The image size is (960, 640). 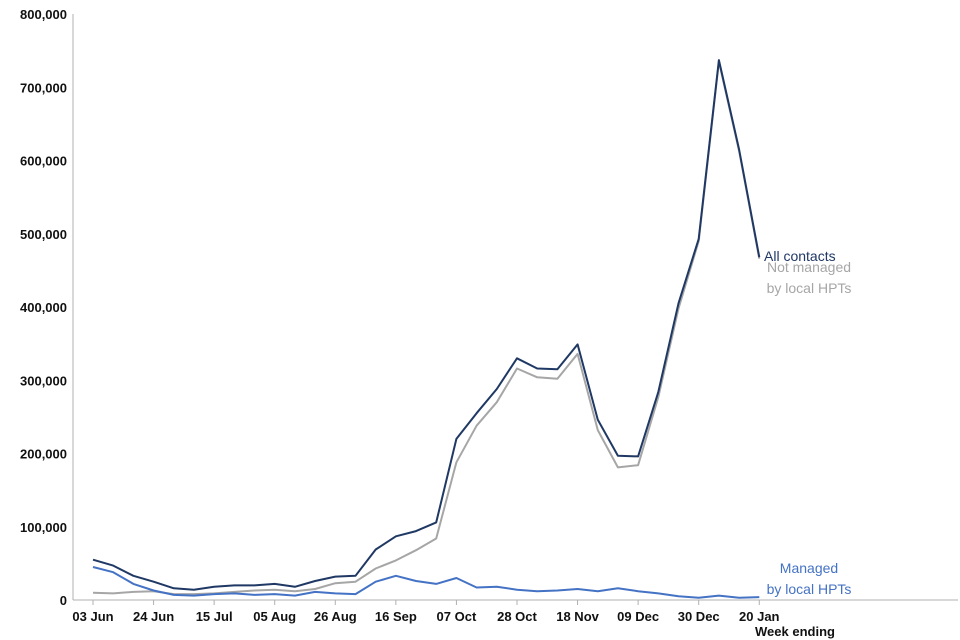 I want to click on x-tick-label: 07 Oct, so click(x=457, y=616).